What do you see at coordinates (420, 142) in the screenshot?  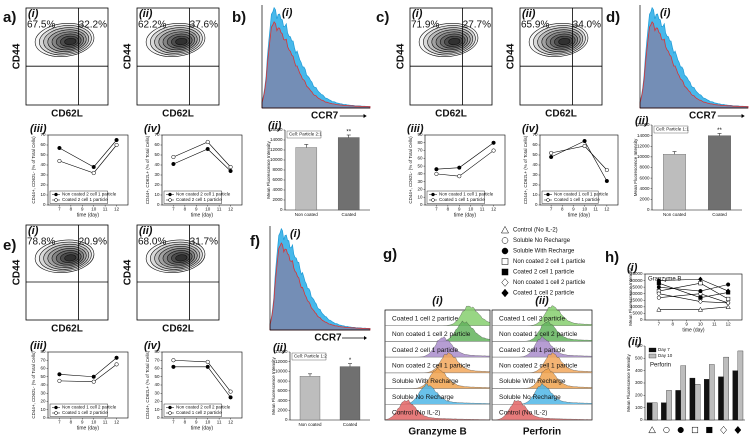 I see `y-tick-label: 80` at bounding box center [420, 142].